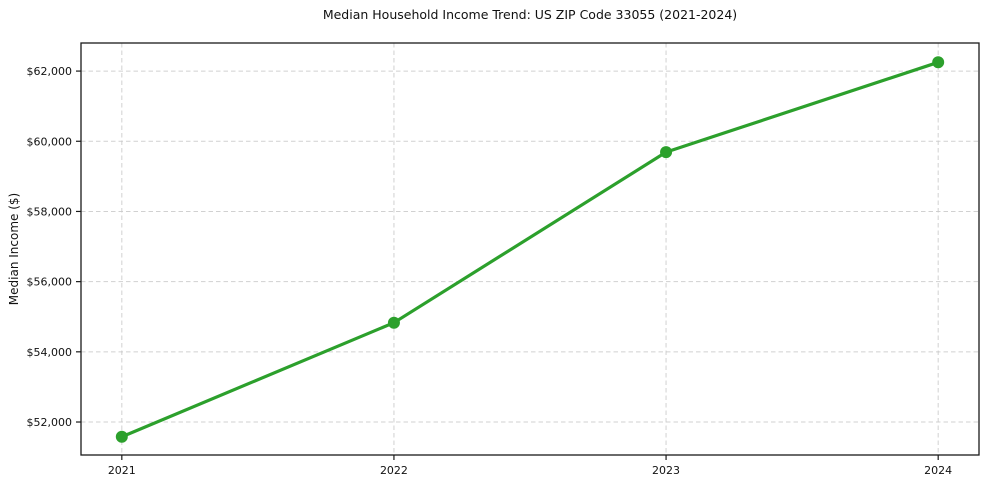 The image size is (989, 490). Describe the element at coordinates (50, 422) in the screenshot. I see `y-tick-label: $52,000` at that location.